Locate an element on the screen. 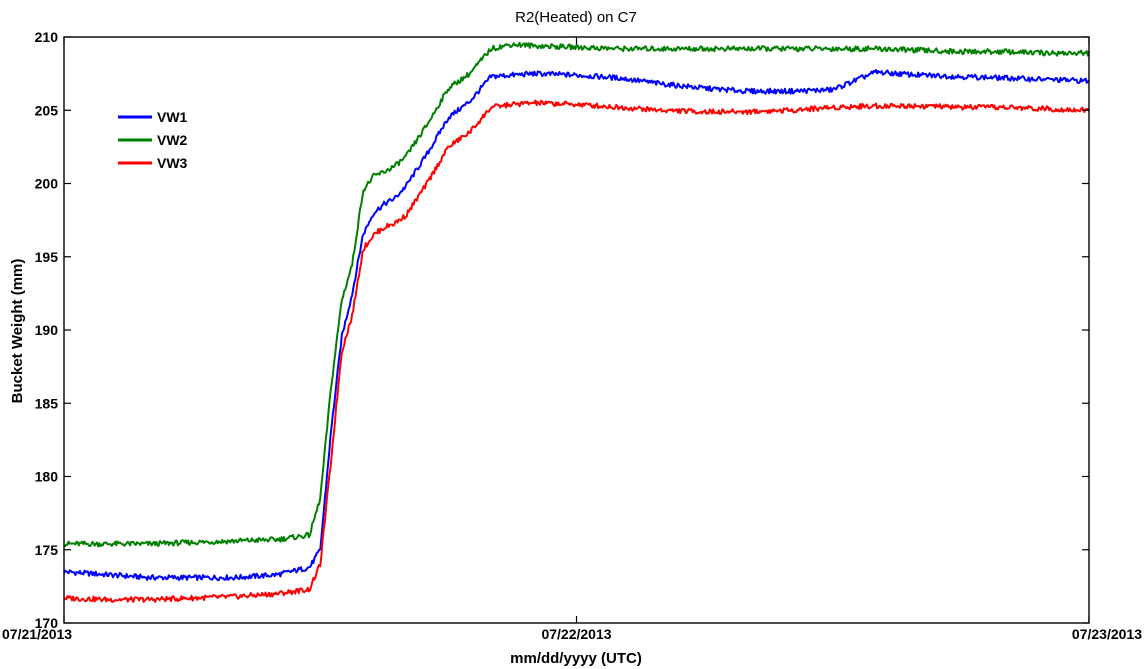 The width and height of the screenshot is (1144, 669). y-tick-label: 185 is located at coordinates (47, 403).